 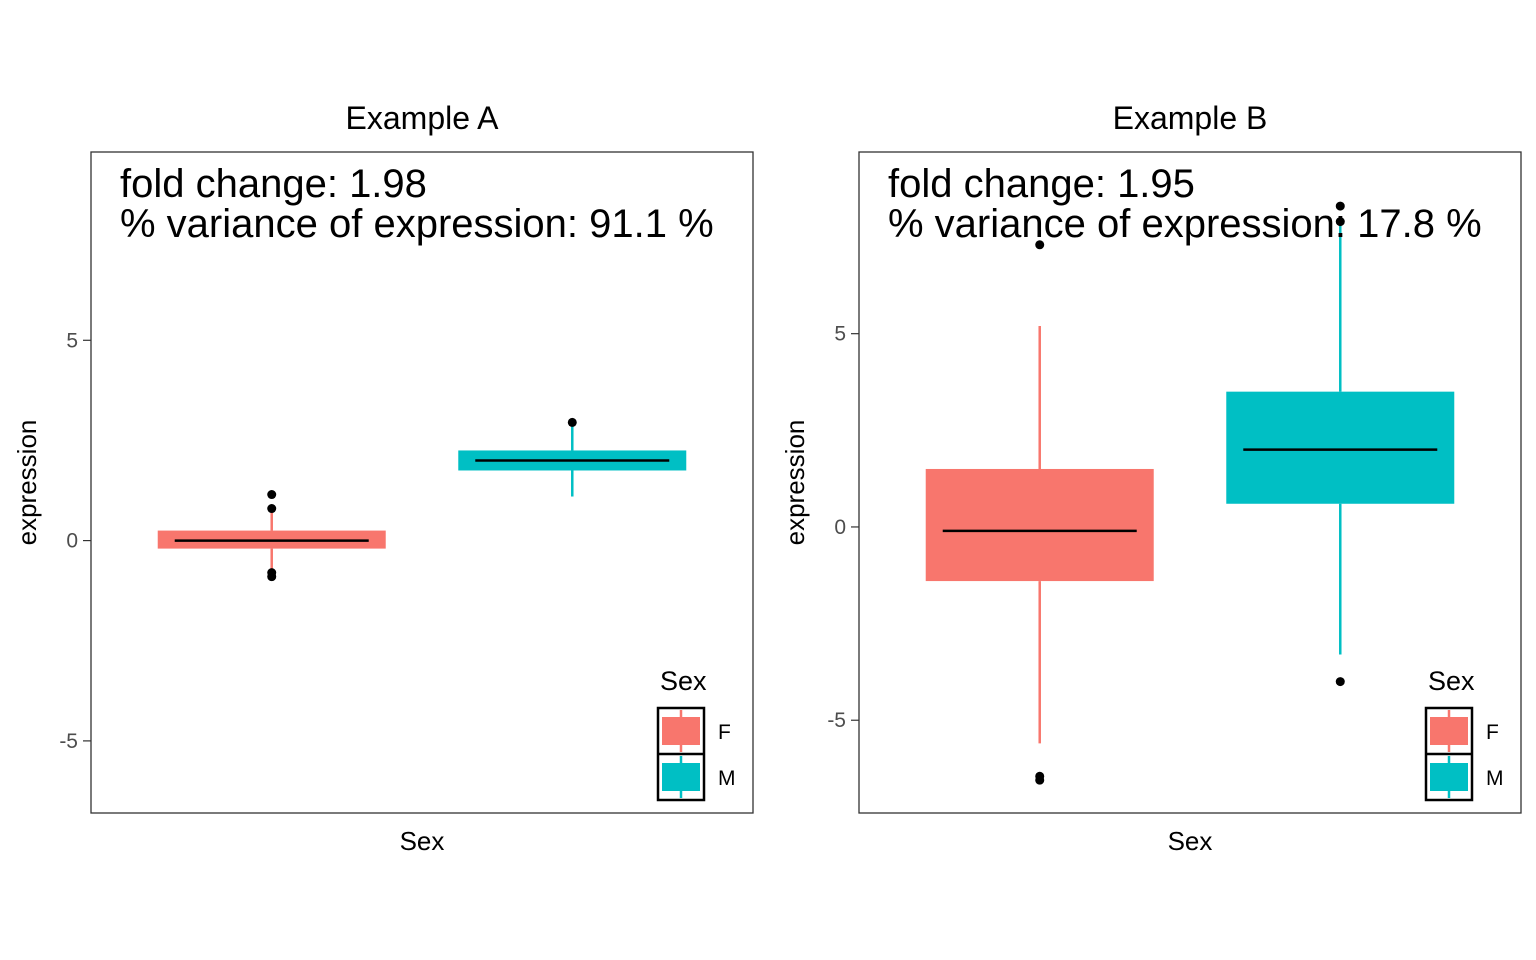 What do you see at coordinates (273, 184) in the screenshot?
I see `annotation-fold-change: fold change: 1.98` at bounding box center [273, 184].